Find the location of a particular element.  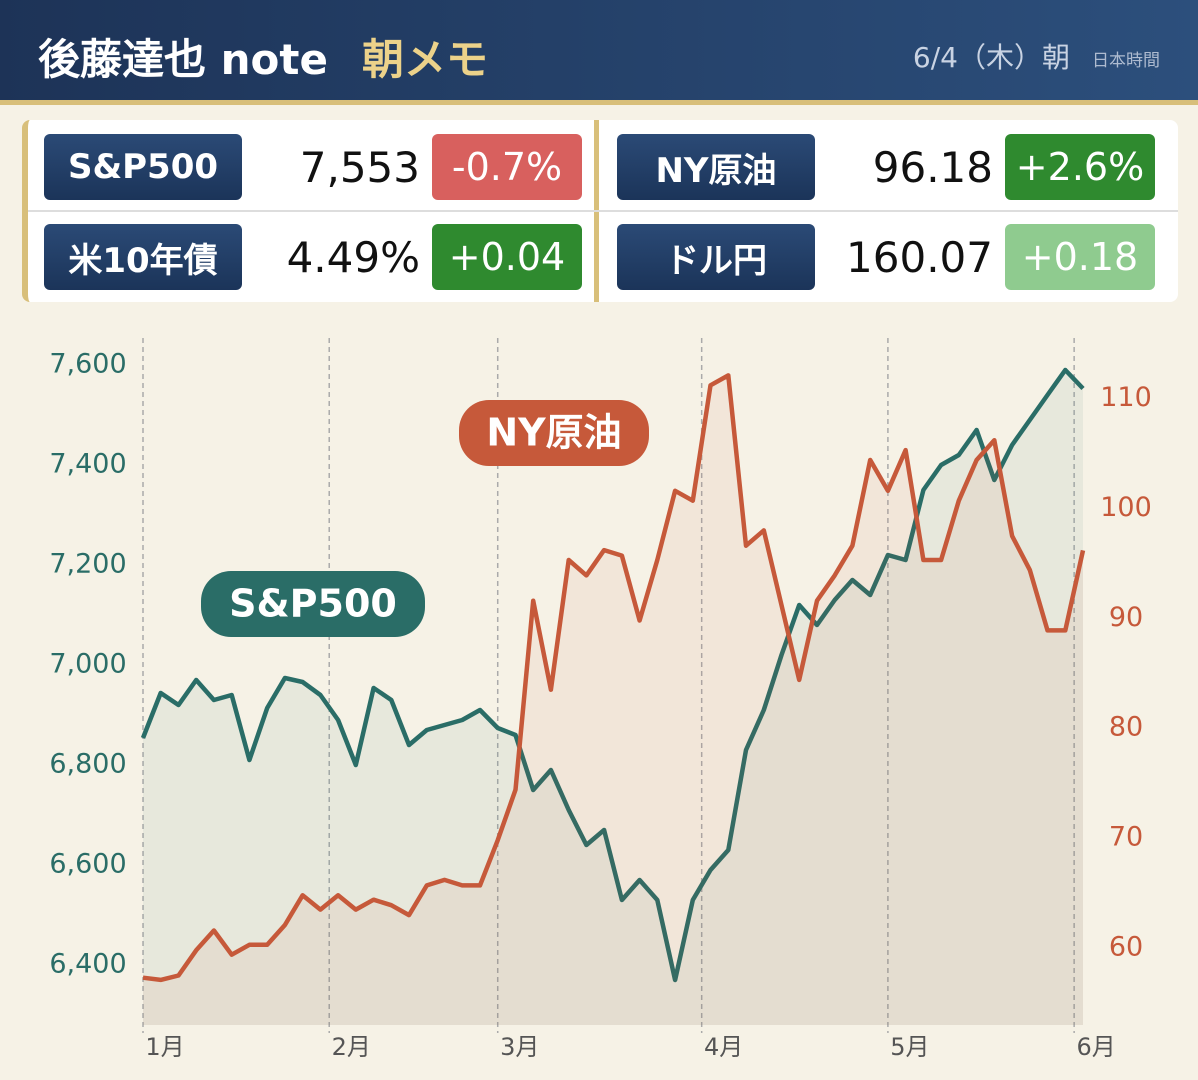

y2-tick-label: 110 is located at coordinates (1126, 397).